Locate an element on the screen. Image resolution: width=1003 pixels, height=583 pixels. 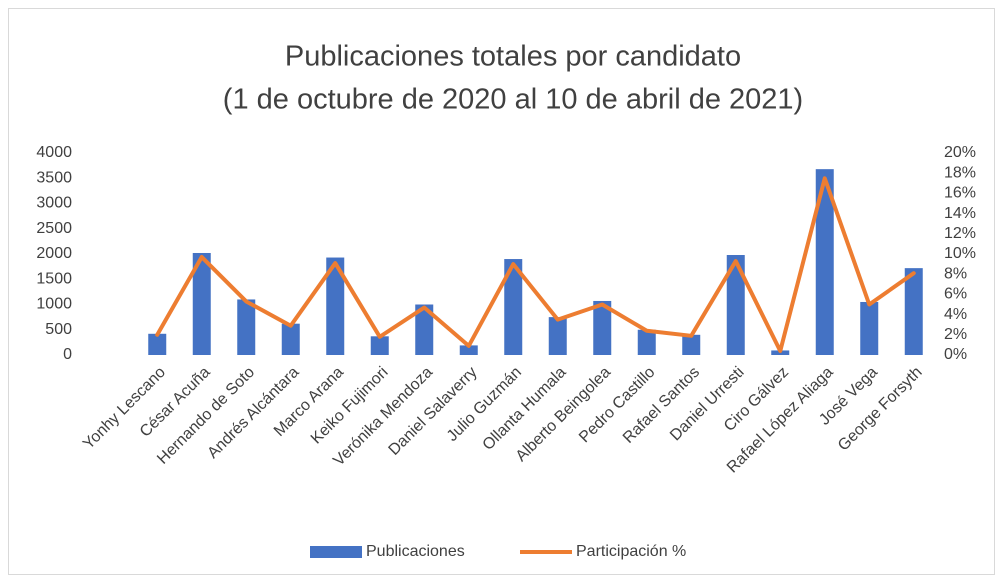
y2-tick-label: 6% is located at coordinates (955, 294).